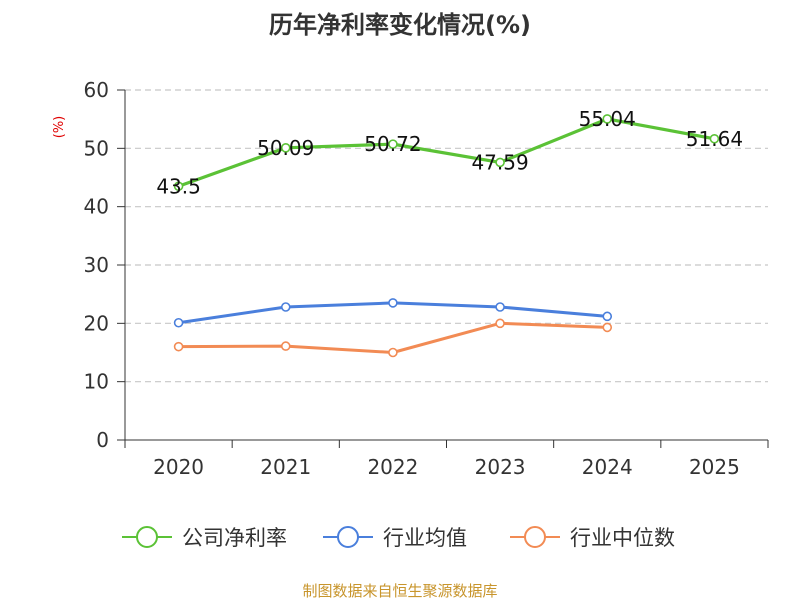 The height and width of the screenshot is (600, 800). I want to click on series-1: 43.5 50.09 50.72 47.59 55.04 51.64, so click(449, 152).